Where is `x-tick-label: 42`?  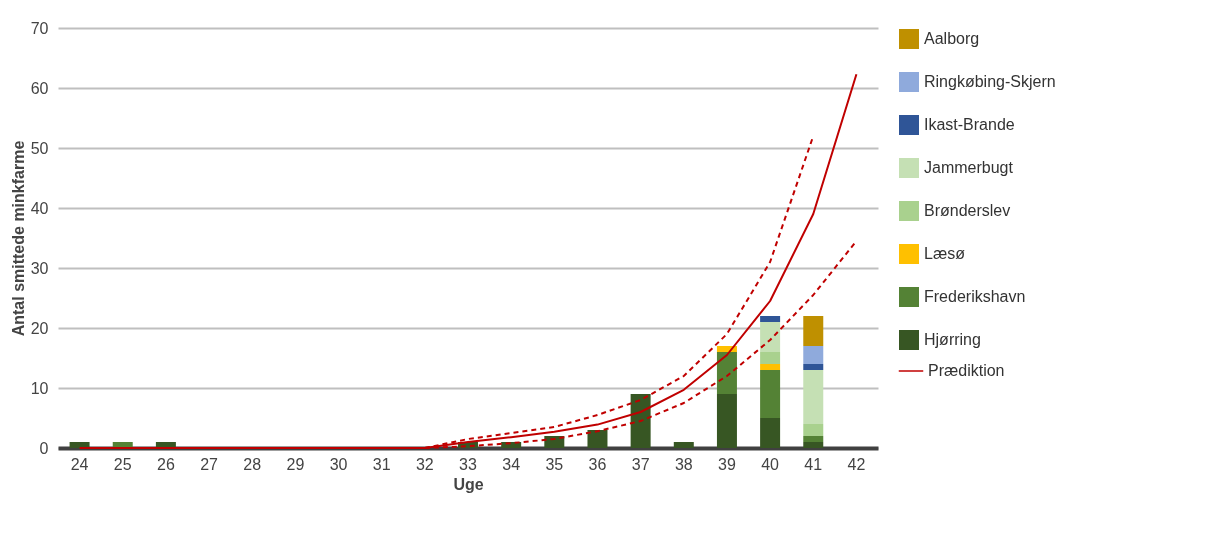 x-tick-label: 42 is located at coordinates (856, 464).